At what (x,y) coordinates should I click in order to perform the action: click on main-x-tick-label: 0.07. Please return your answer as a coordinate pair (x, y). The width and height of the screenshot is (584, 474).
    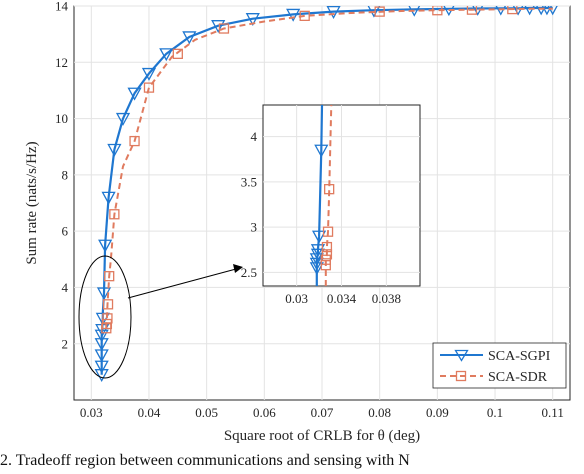
    Looking at the image, I should click on (322, 412).